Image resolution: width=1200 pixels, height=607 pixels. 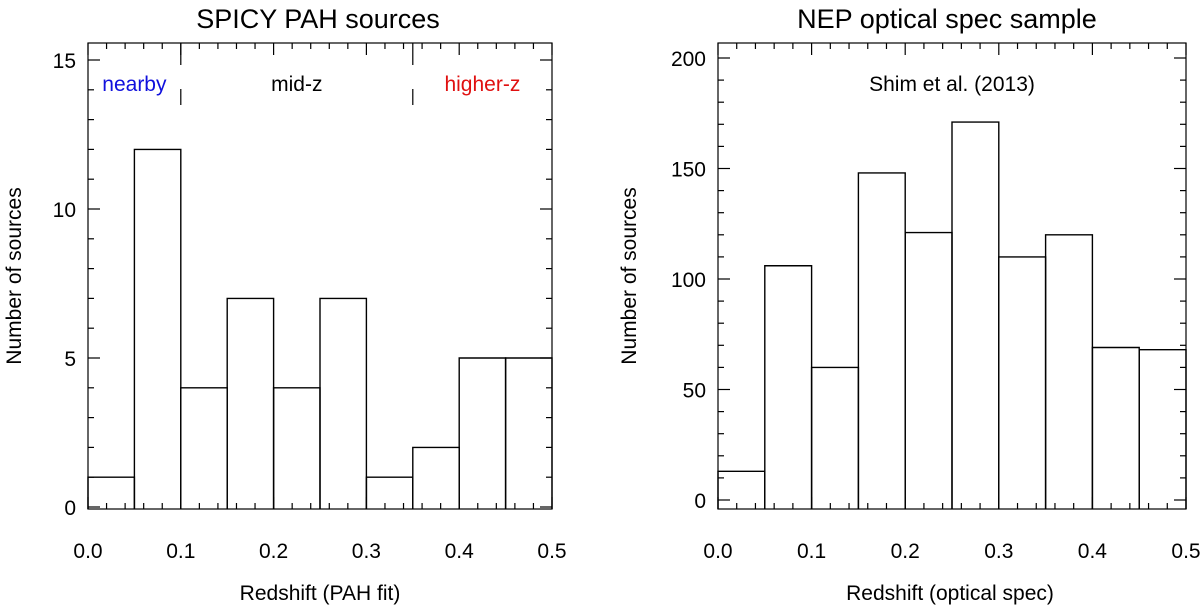 What do you see at coordinates (694, 391) in the screenshot?
I see `right-y-tick-label: 50` at bounding box center [694, 391].